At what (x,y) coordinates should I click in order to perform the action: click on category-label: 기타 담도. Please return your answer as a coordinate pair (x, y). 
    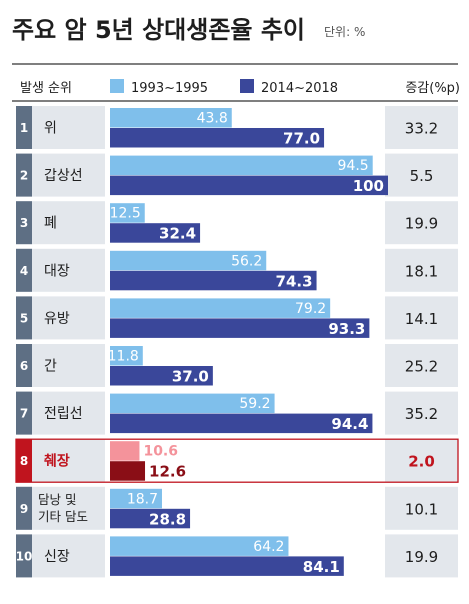
    Looking at the image, I should click on (63, 516).